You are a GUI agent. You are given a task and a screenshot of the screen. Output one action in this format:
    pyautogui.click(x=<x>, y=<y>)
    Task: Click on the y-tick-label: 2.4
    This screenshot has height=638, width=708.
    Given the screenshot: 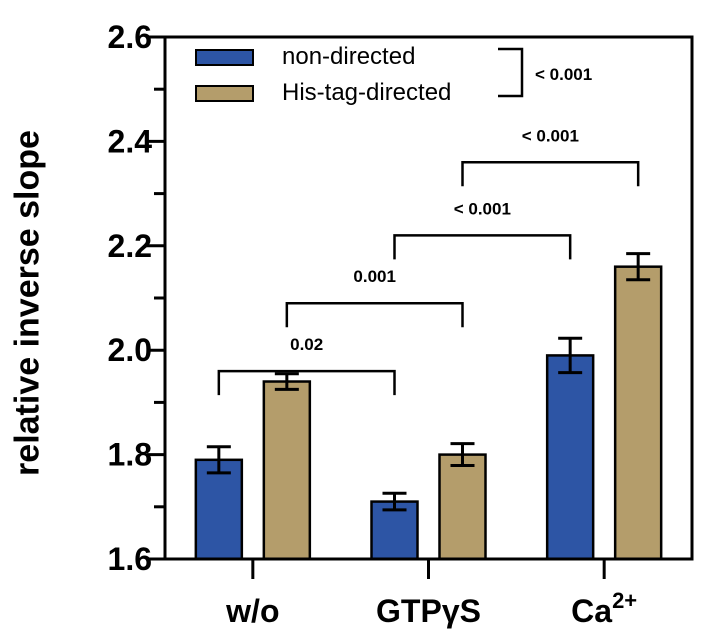 What is the action you would take?
    pyautogui.click(x=130, y=141)
    